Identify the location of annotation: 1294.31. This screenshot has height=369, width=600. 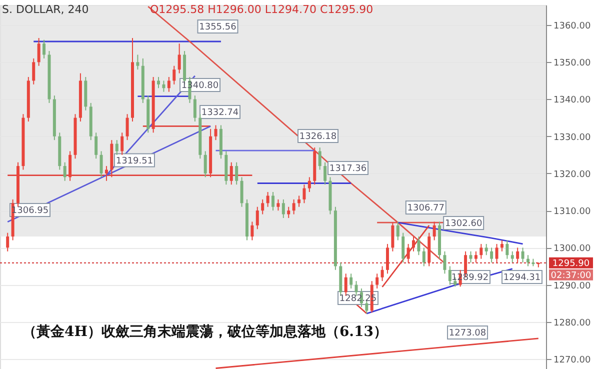
(522, 278).